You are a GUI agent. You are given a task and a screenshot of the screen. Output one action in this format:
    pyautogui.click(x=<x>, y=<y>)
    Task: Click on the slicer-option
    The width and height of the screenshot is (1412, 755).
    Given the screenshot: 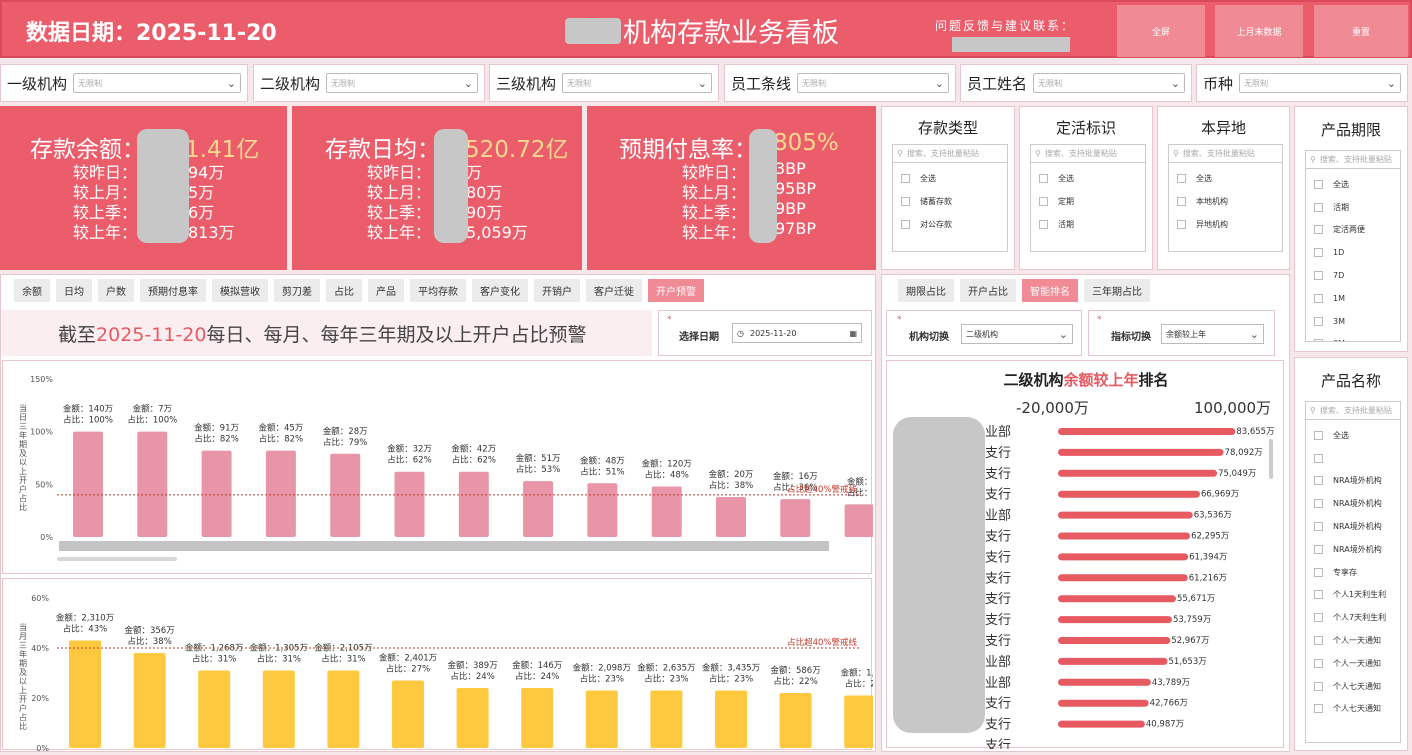 What is the action you would take?
    pyautogui.click(x=1353, y=458)
    